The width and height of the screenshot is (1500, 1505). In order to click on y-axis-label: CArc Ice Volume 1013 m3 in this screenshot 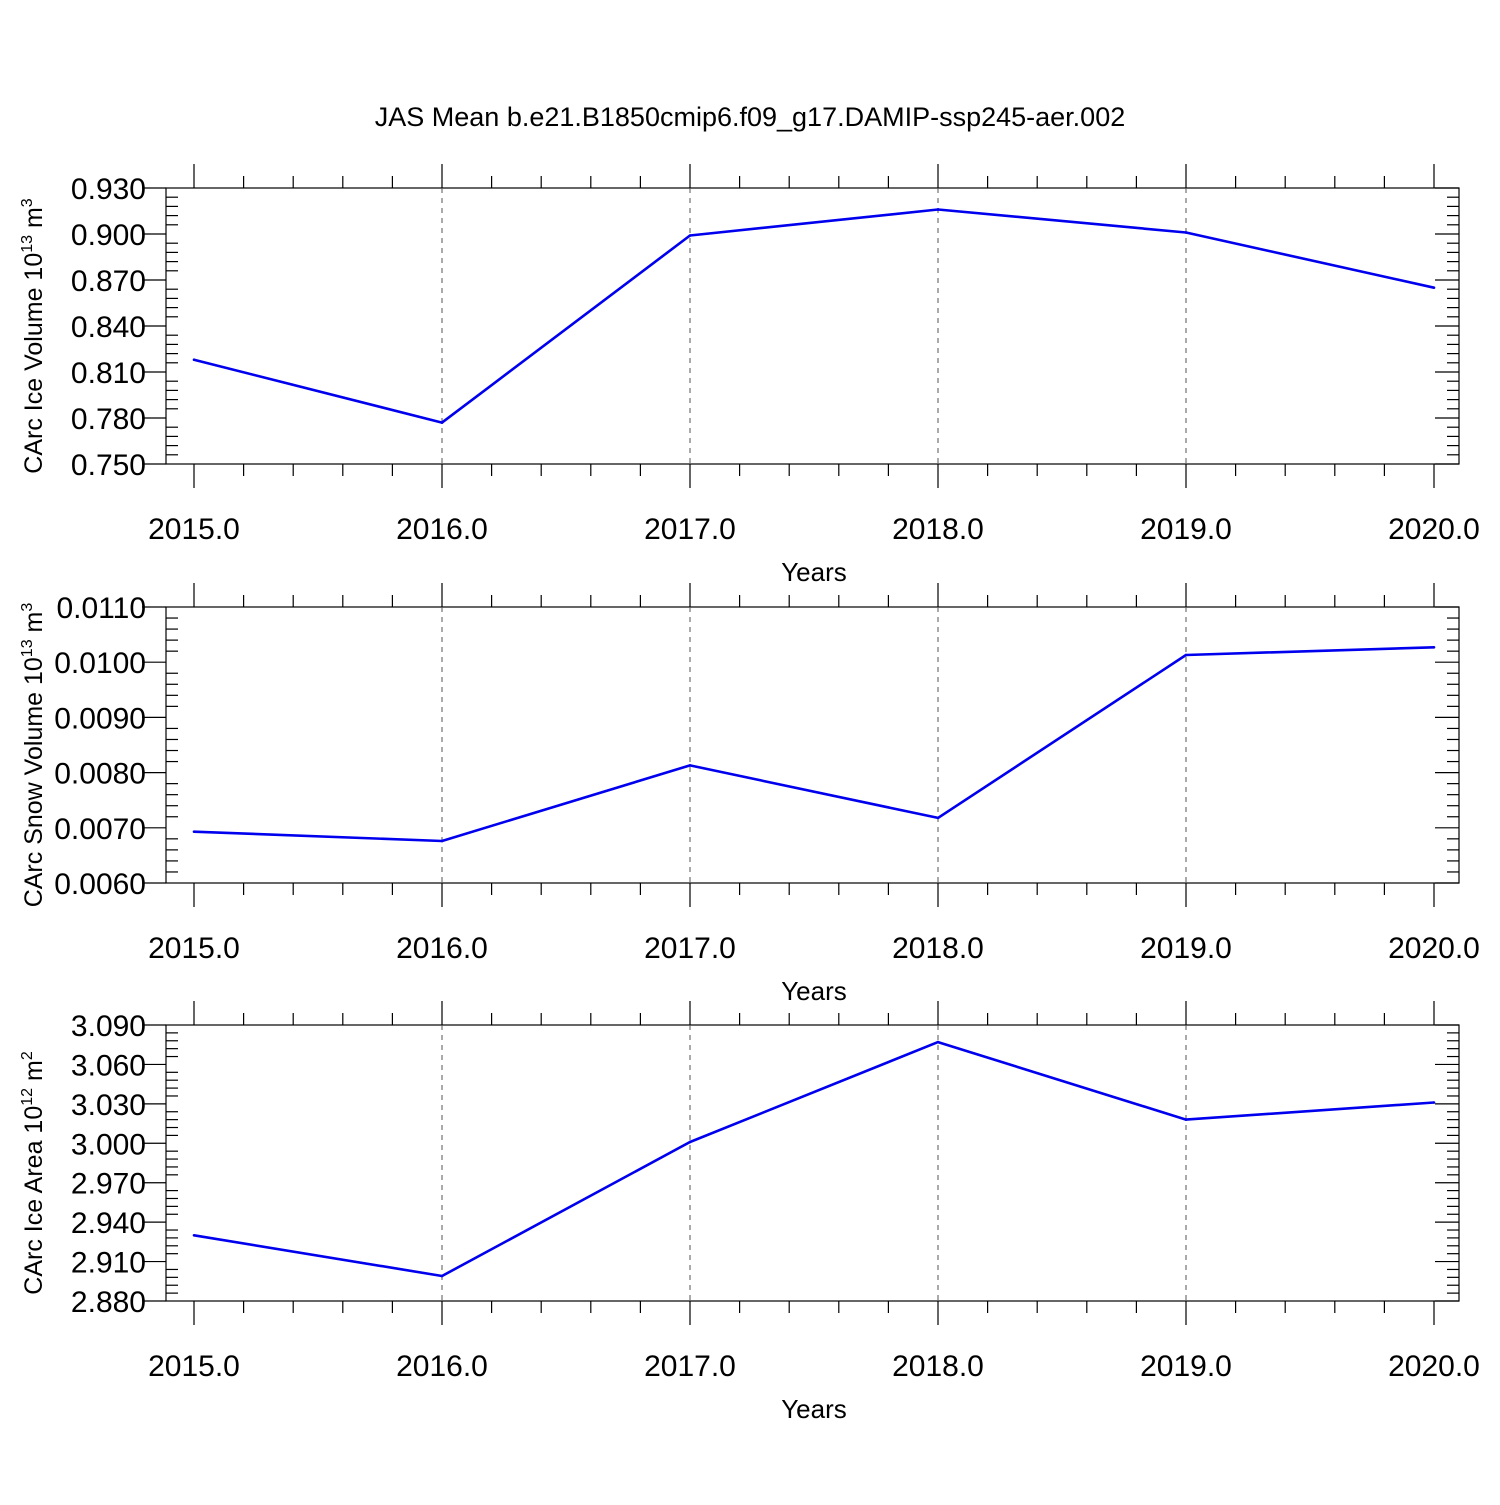, I will do `click(33, 336)`.